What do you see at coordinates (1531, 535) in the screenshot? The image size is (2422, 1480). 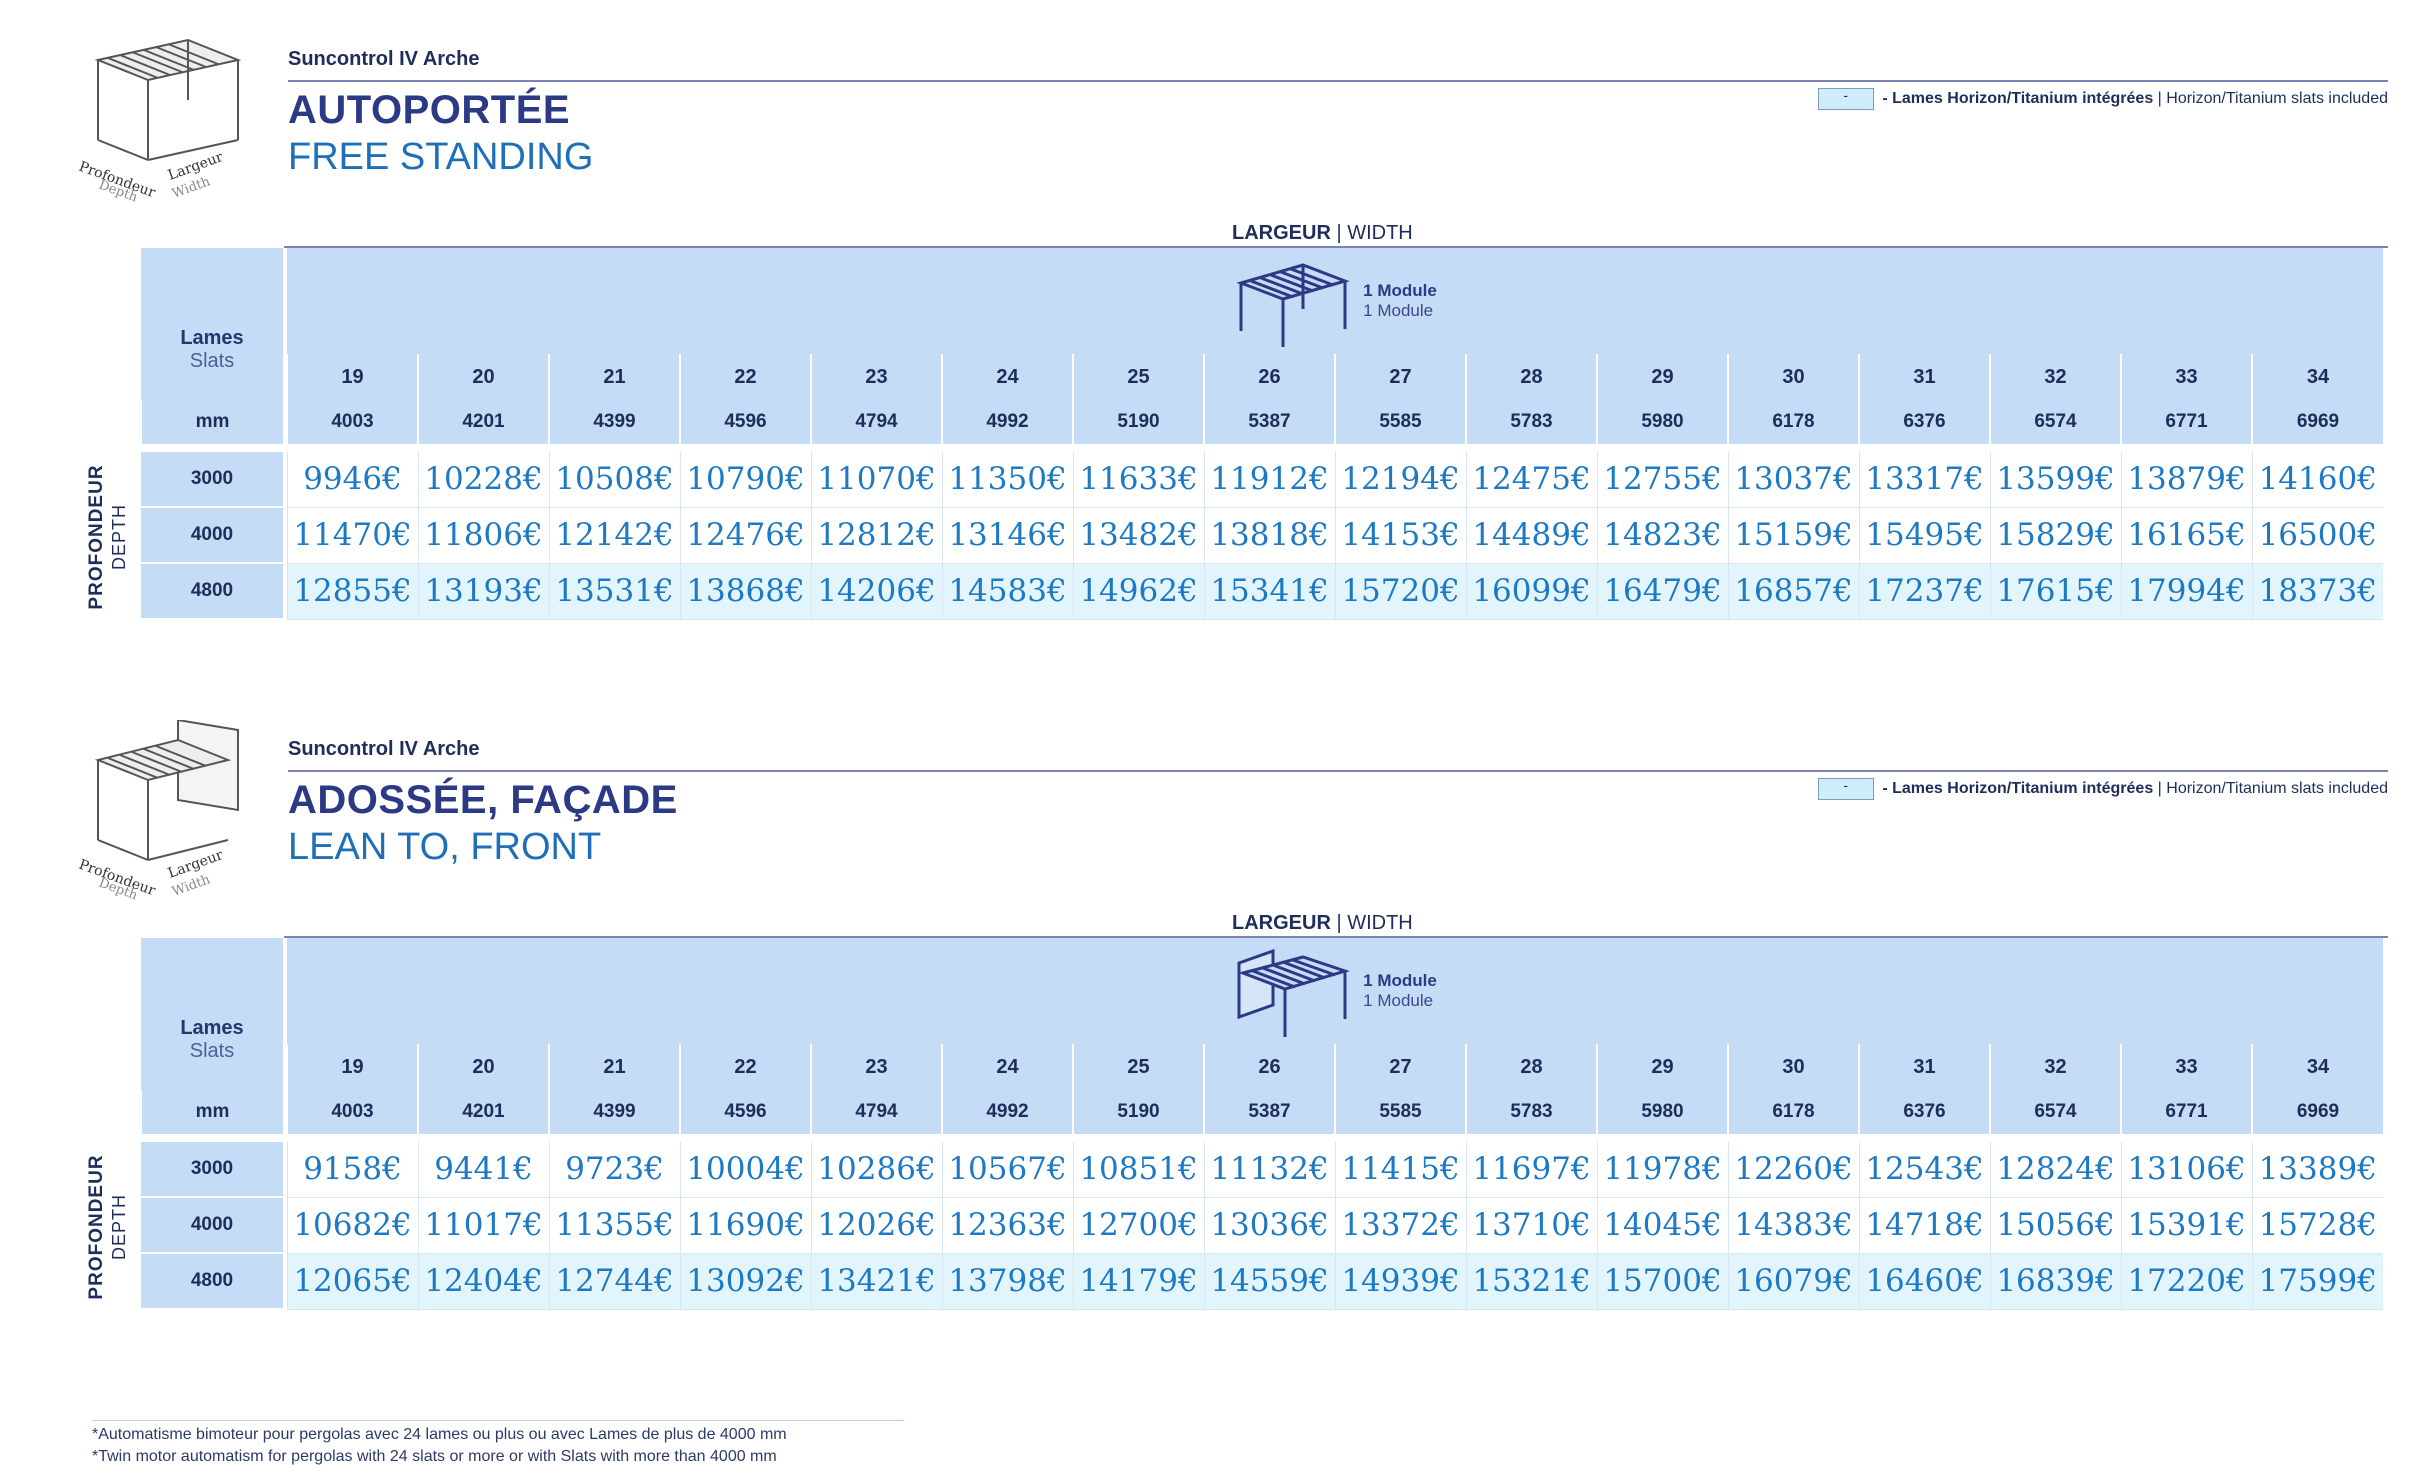 I see `price-cell: 14489€` at bounding box center [1531, 535].